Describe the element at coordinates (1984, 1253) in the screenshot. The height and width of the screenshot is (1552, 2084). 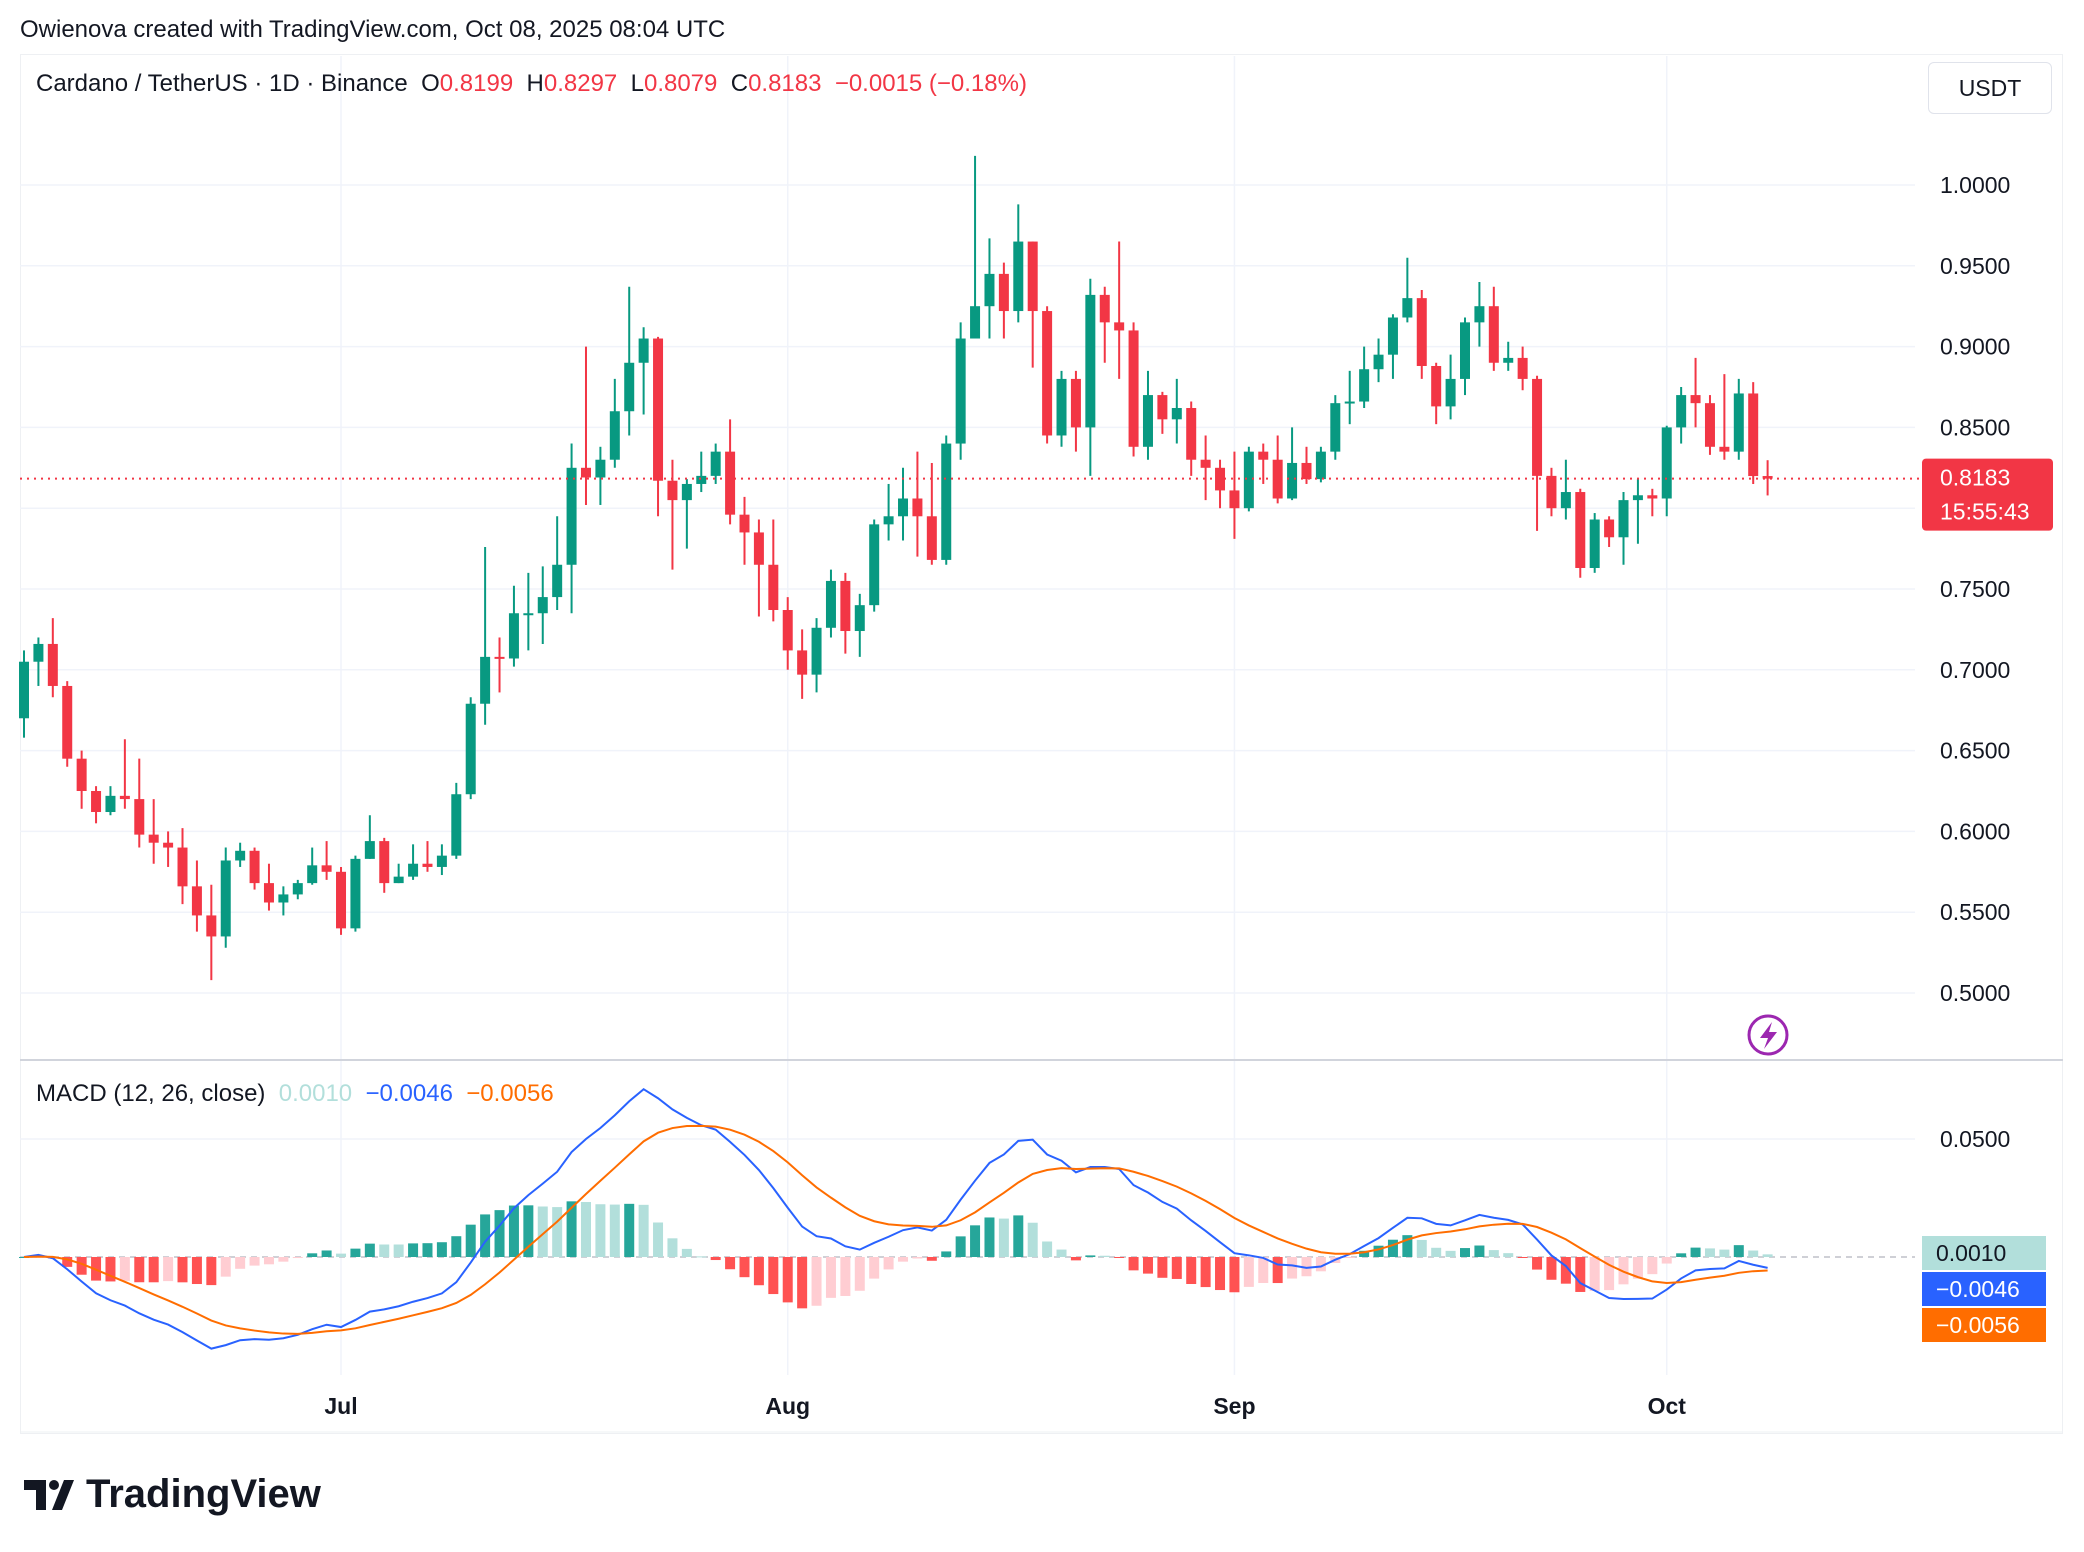
I see `macd-histogram-badge` at that location.